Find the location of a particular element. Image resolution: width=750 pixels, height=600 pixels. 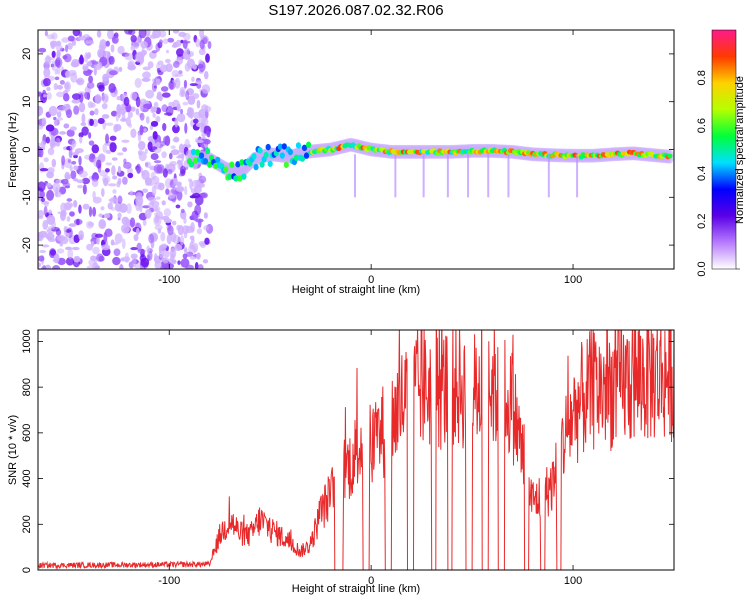

snr-y-label: SNR (10 * v/v) is located at coordinates (13, 450).